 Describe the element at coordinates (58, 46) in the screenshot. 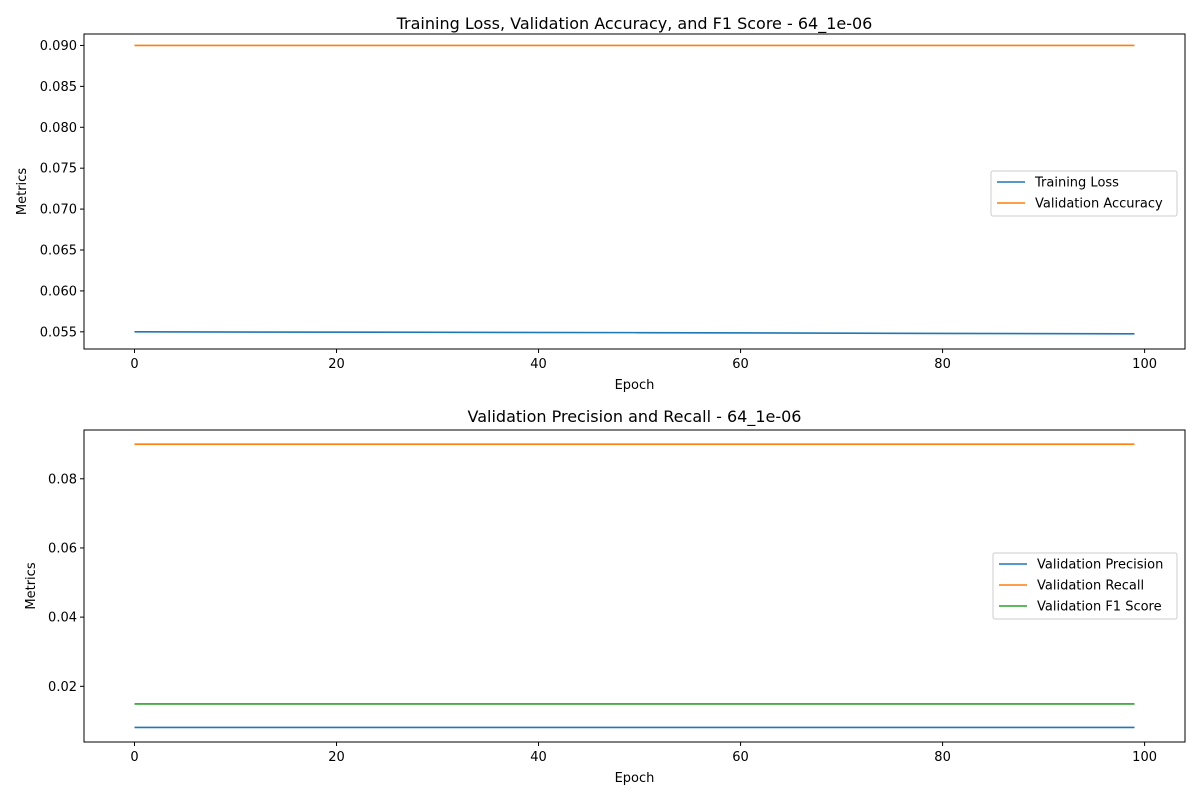

I see `y-tick-label: 0.090` at that location.